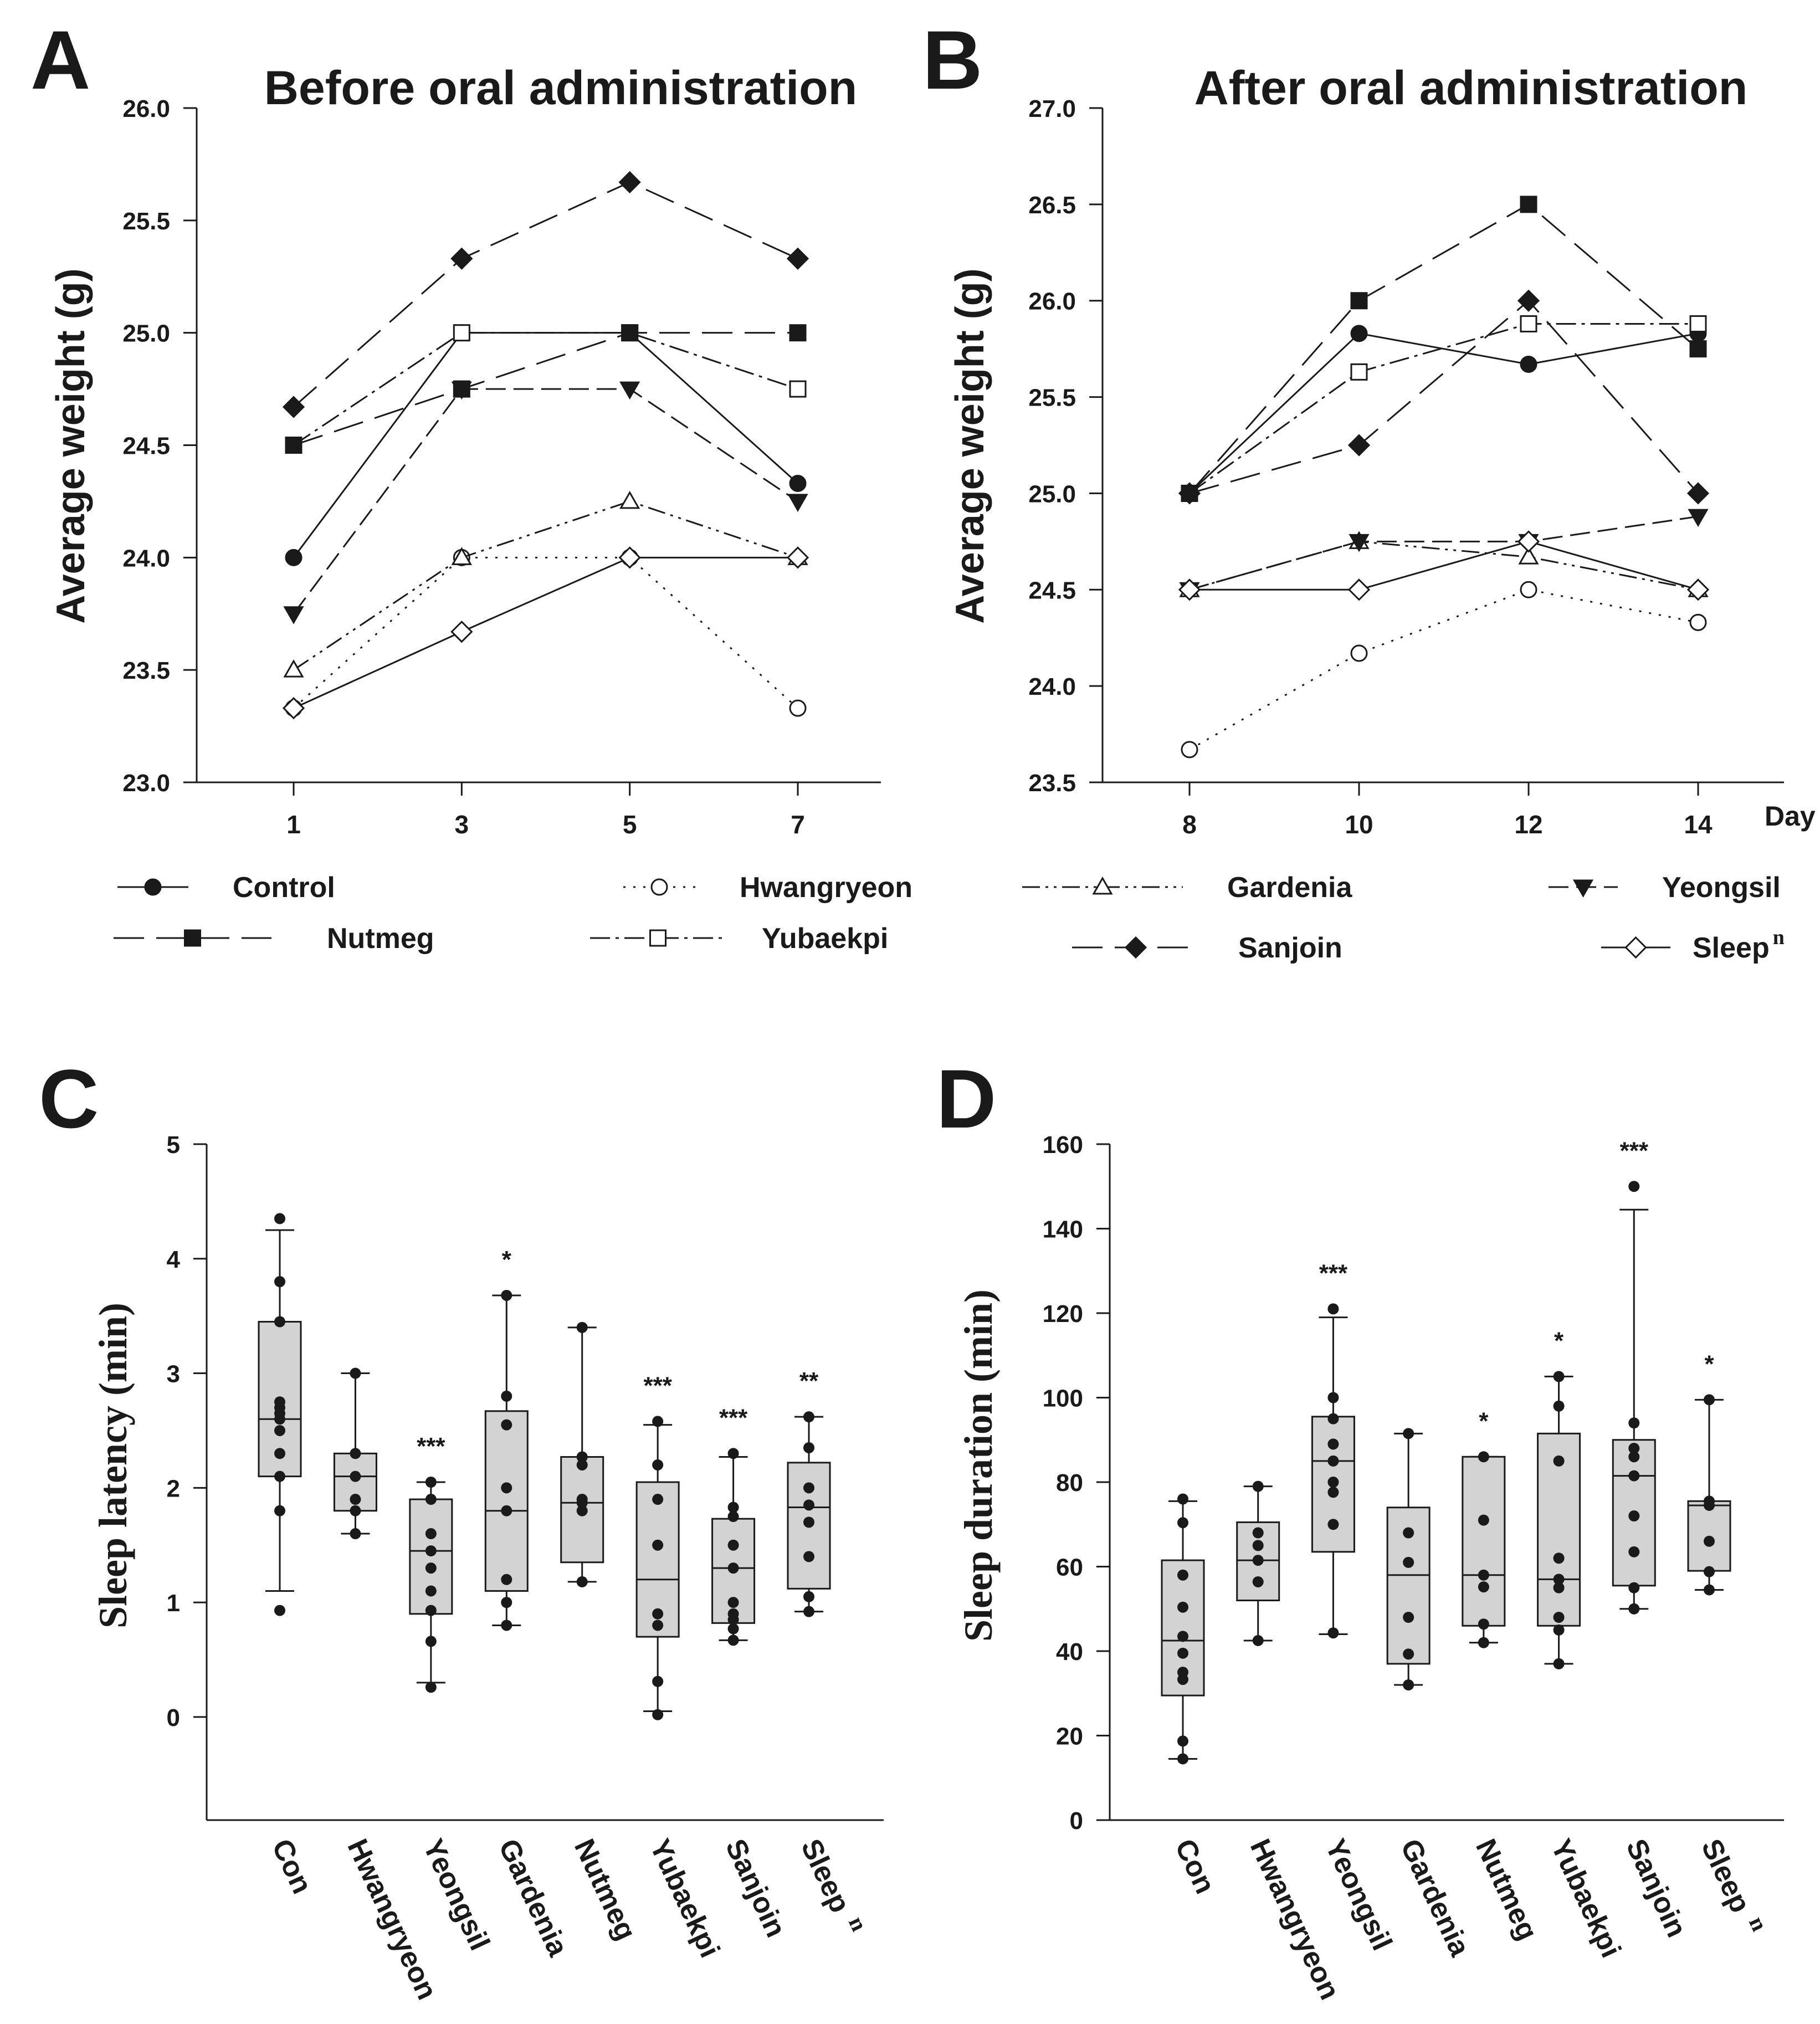 The height and width of the screenshot is (2024, 1820). I want to click on panel-b-y-tick-label: 25.5, so click(1052, 398).